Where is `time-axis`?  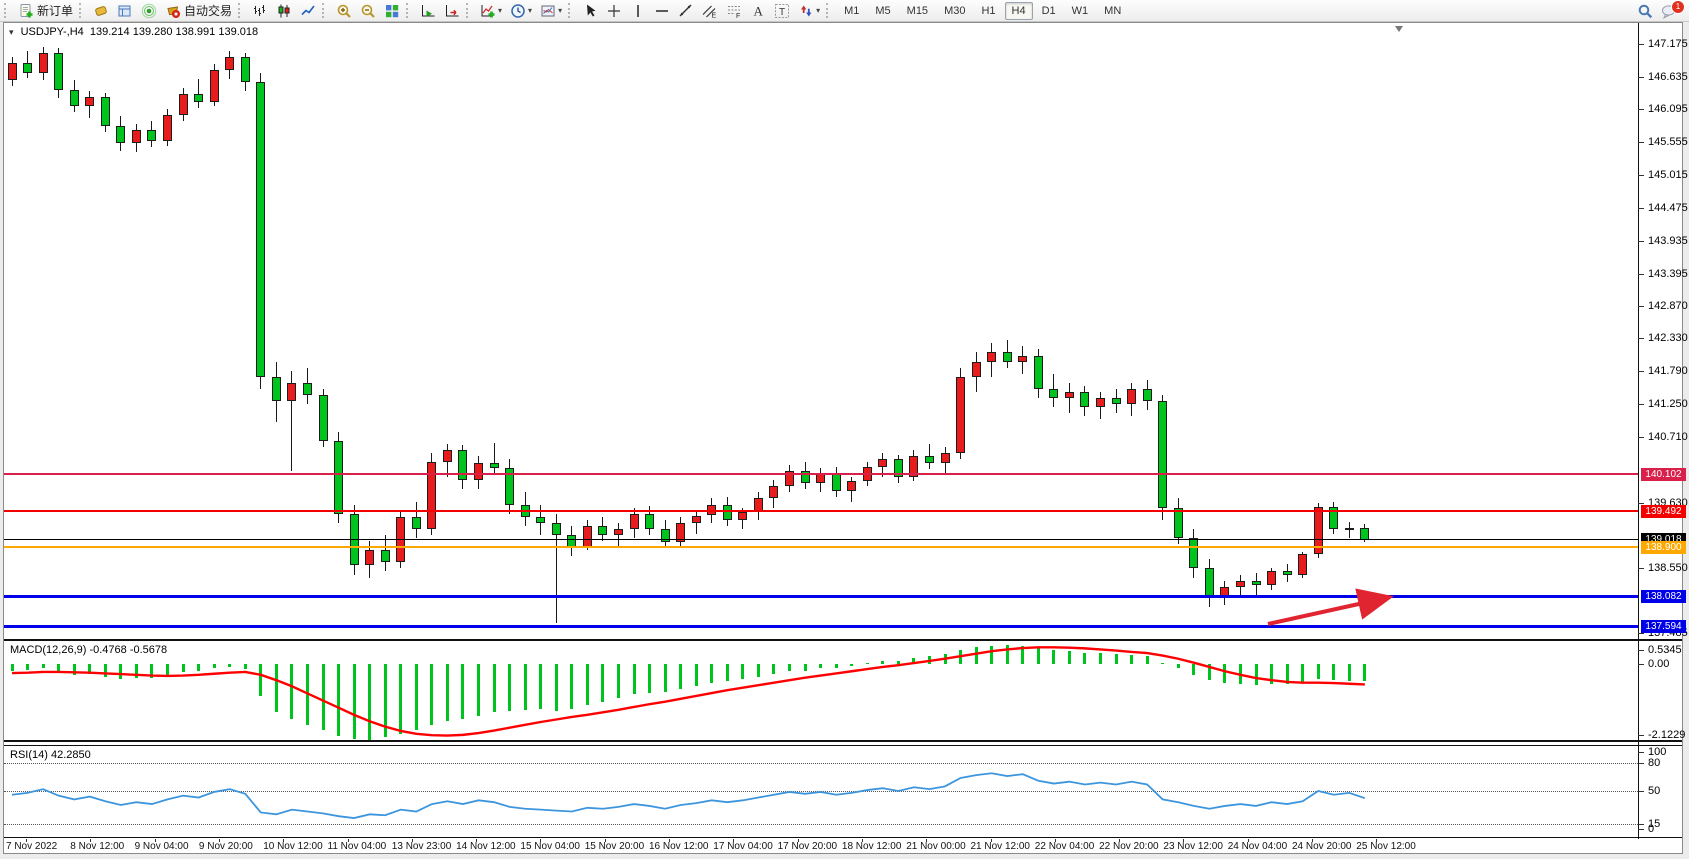 time-axis is located at coordinates (843, 846).